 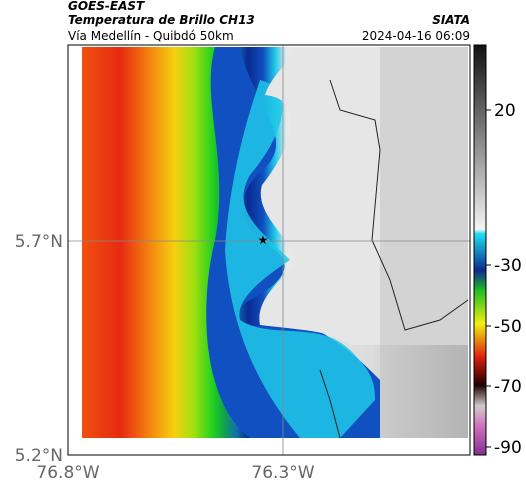 I want to click on colorbar-tick-label: -90, so click(x=508, y=448).